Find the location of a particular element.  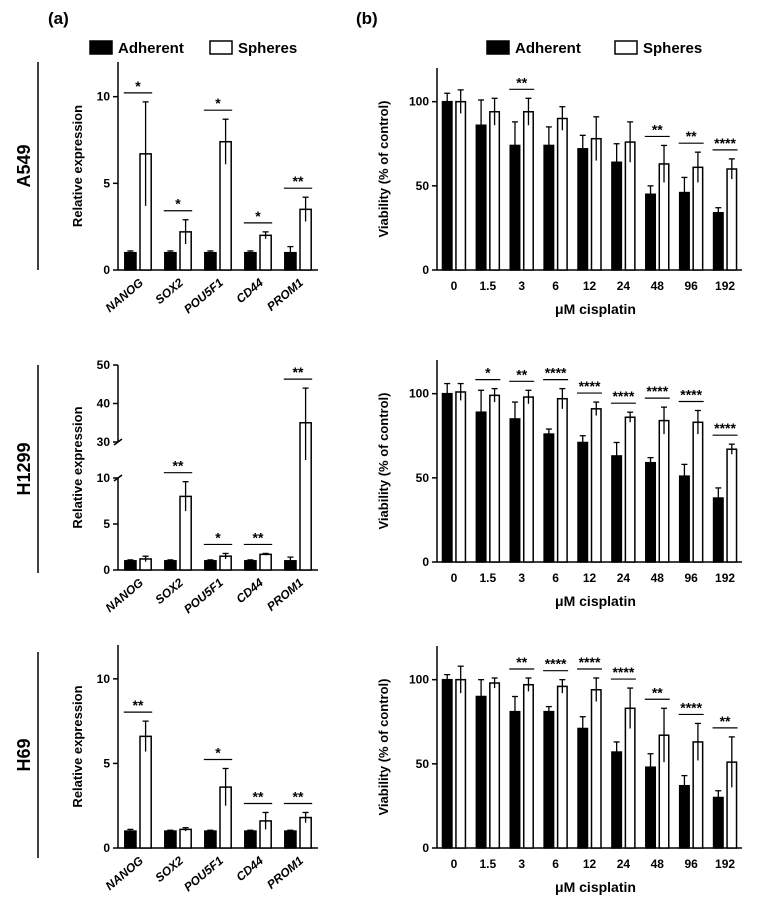

y-tick-label-h1299-expression-1: 5 is located at coordinates (106, 524).